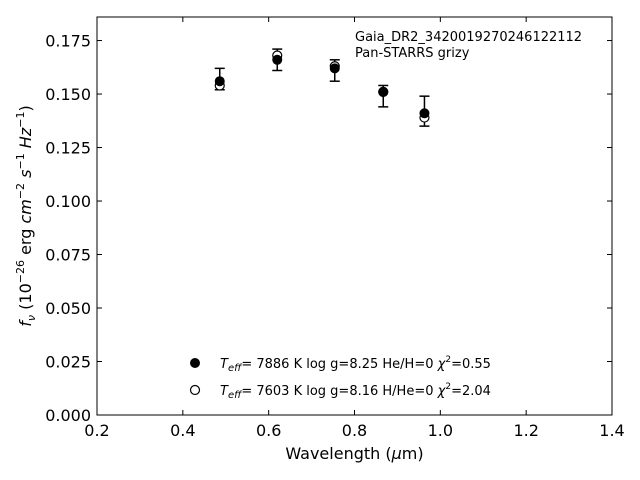 This screenshot has width=640, height=480. I want to click on y-tick-label: 0.075, so click(68, 255).